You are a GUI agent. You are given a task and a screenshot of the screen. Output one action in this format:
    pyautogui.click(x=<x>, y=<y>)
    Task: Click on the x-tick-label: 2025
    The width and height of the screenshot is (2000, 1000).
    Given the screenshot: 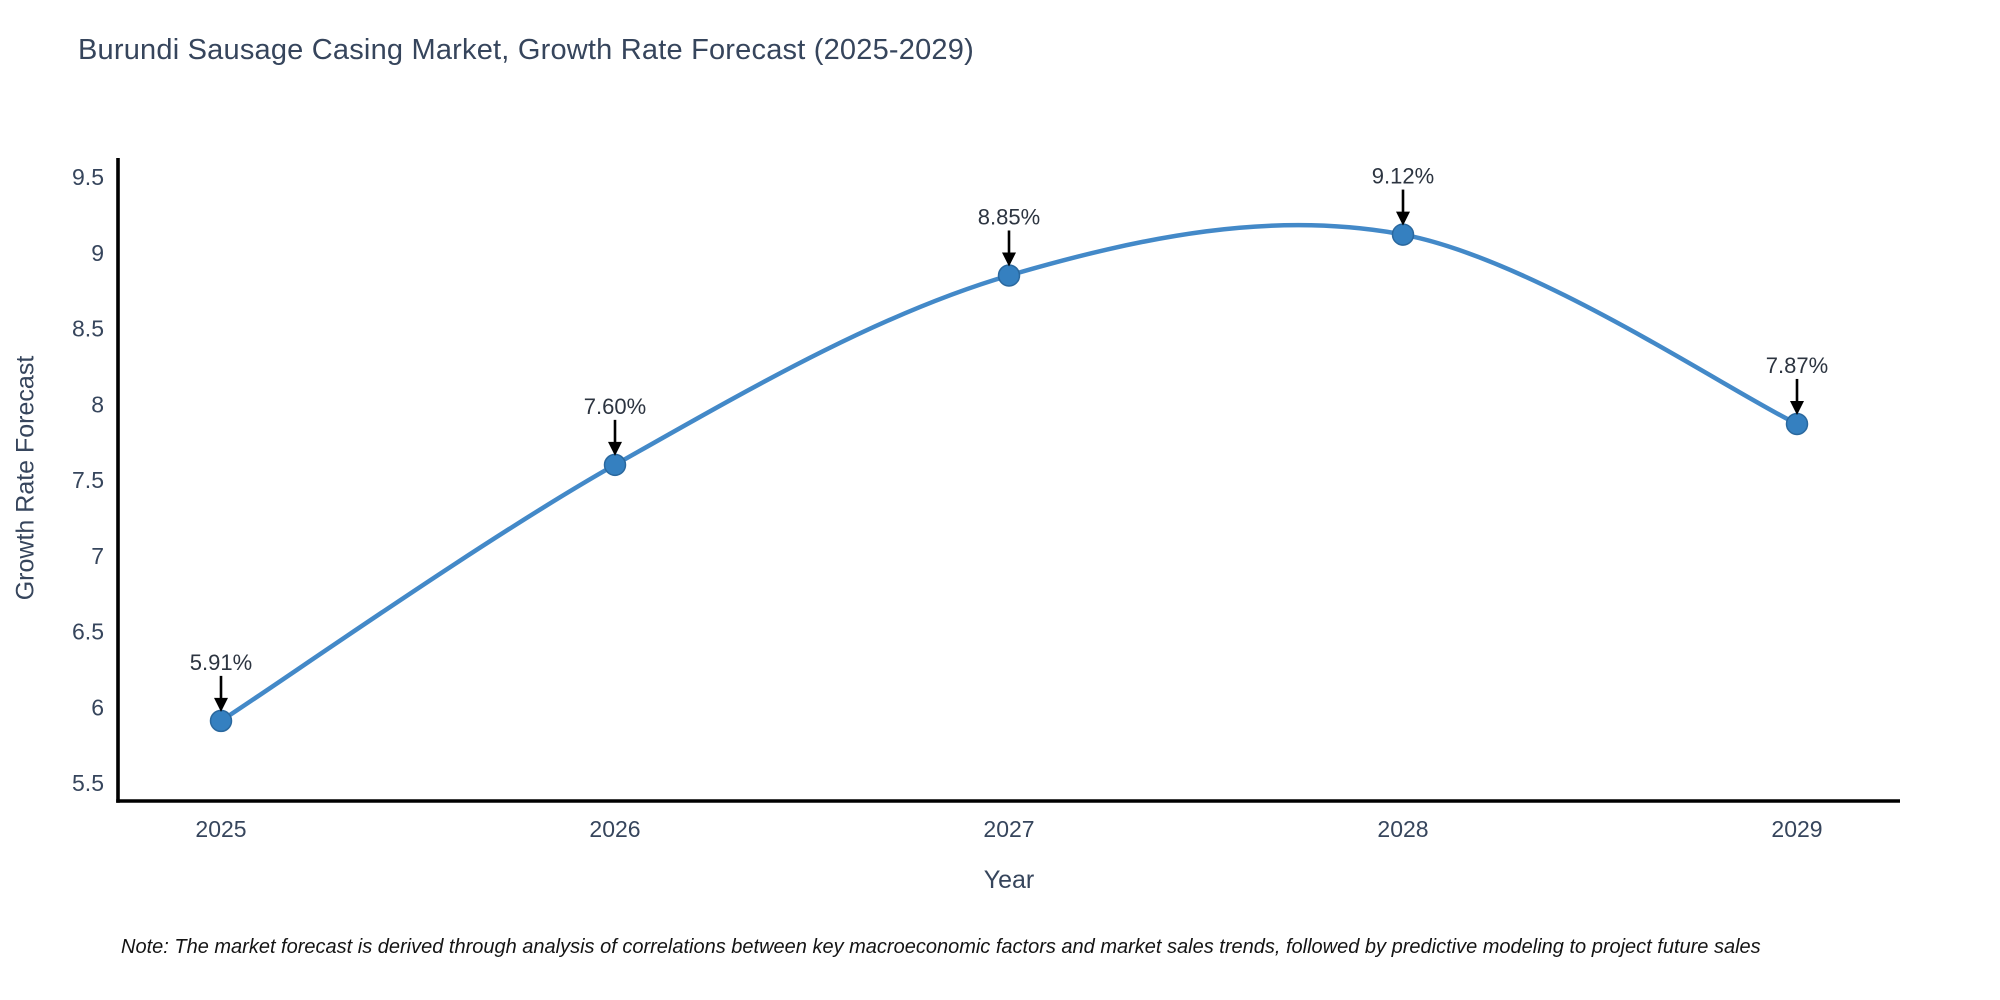 What is the action you would take?
    pyautogui.click(x=220, y=829)
    